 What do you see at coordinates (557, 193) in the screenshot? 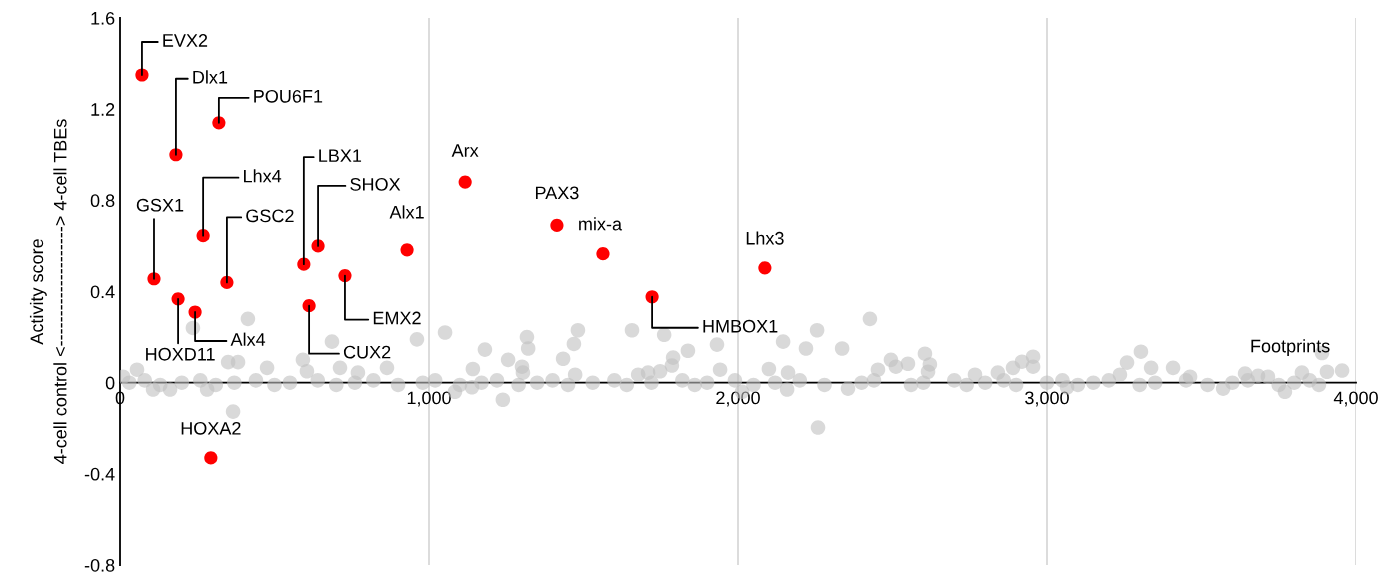
I see `annotation: PAX3` at bounding box center [557, 193].